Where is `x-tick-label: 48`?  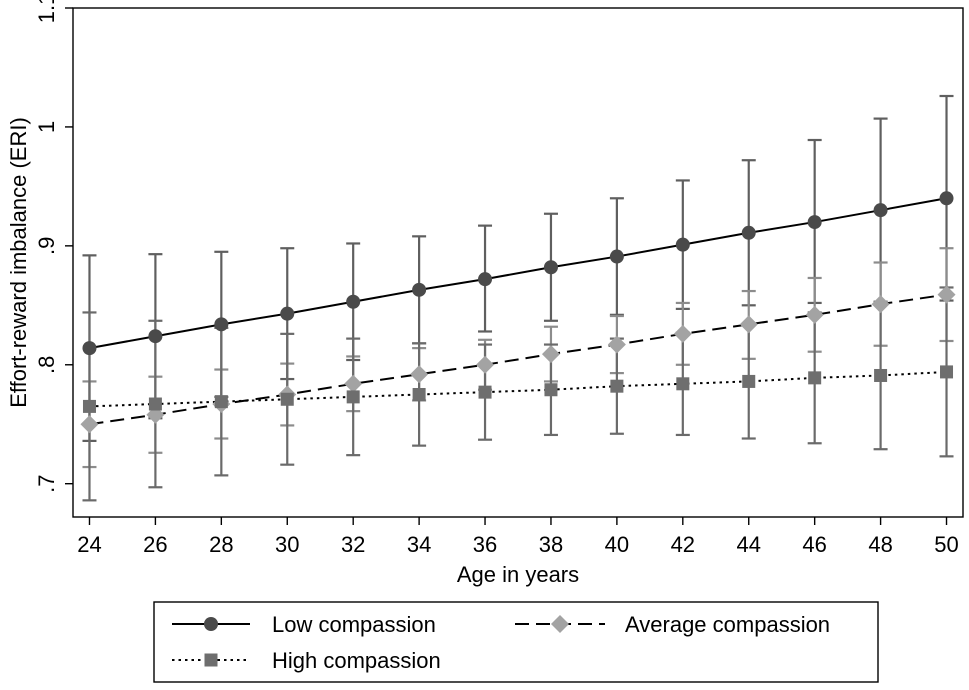 x-tick-label: 48 is located at coordinates (880, 544).